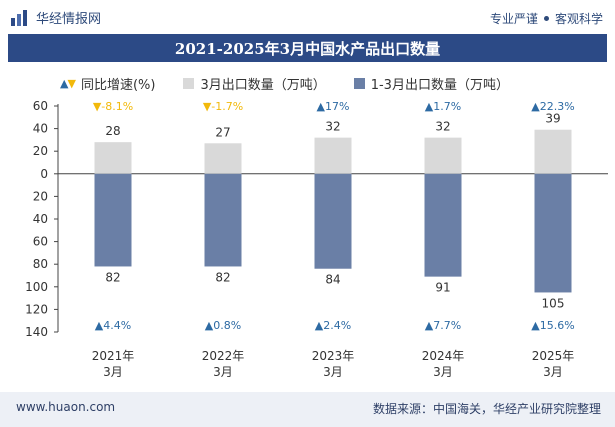  Describe the element at coordinates (307, 409) in the screenshot. I see `footer: www.huaon.com 数据来源：中国海关，华经产业研究院整理` at that location.